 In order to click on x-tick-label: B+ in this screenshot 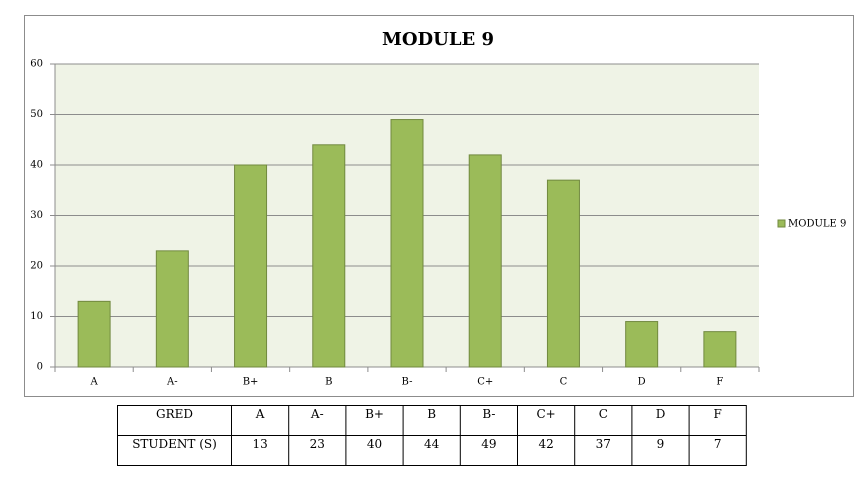, I will do `click(251, 382)`.